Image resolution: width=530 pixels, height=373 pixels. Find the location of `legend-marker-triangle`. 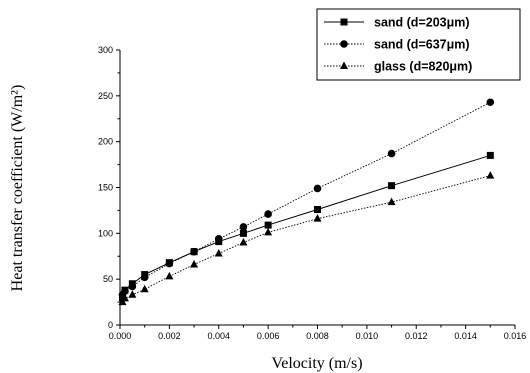

legend-marker-triangle is located at coordinates (344, 65).